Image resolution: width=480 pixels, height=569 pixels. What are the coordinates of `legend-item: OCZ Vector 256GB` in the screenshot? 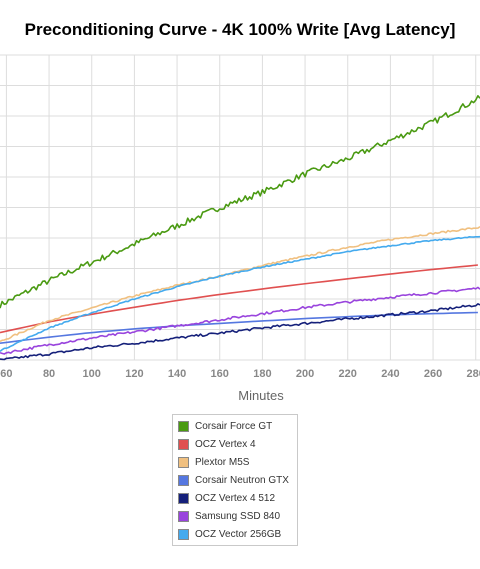 It's located at (235, 534).